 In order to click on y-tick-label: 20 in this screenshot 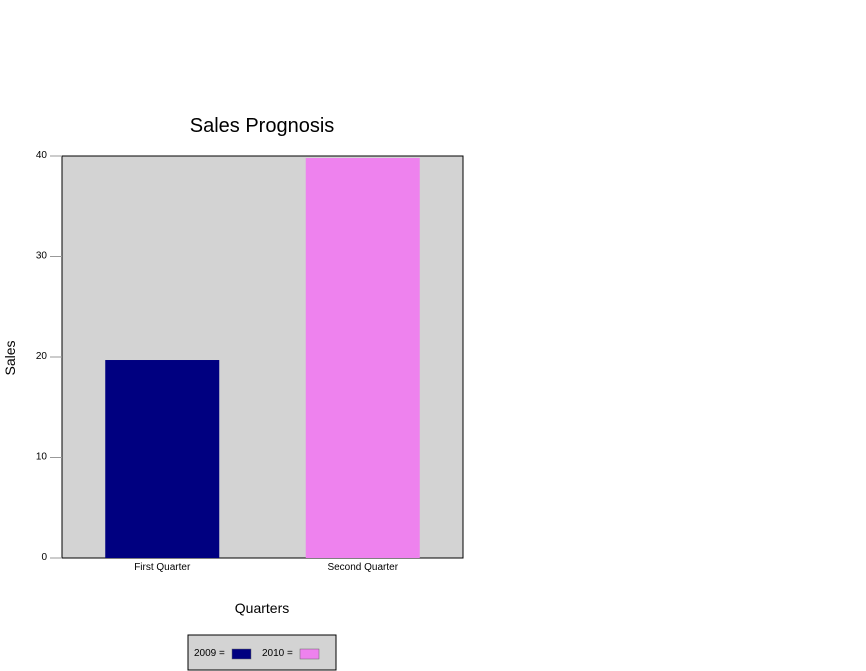, I will do `click(42, 356)`.